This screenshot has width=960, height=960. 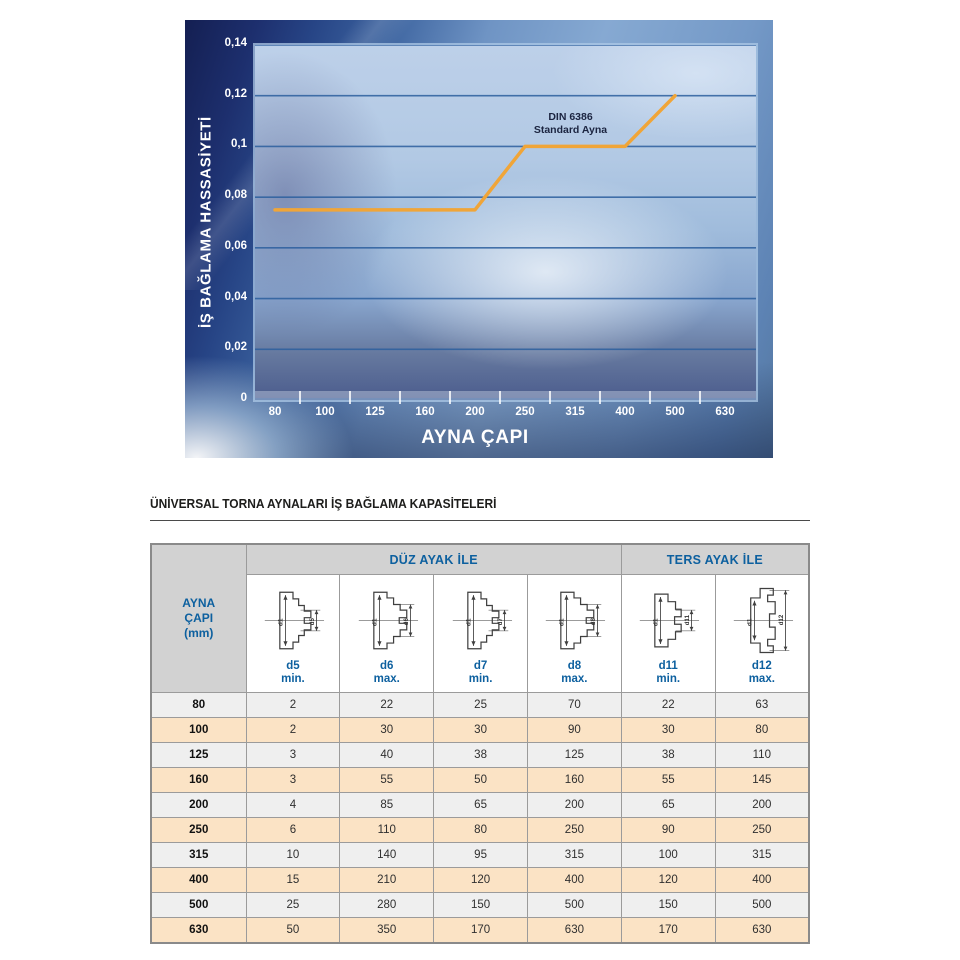 I want to click on cell-160-d11: 55, so click(x=668, y=780).